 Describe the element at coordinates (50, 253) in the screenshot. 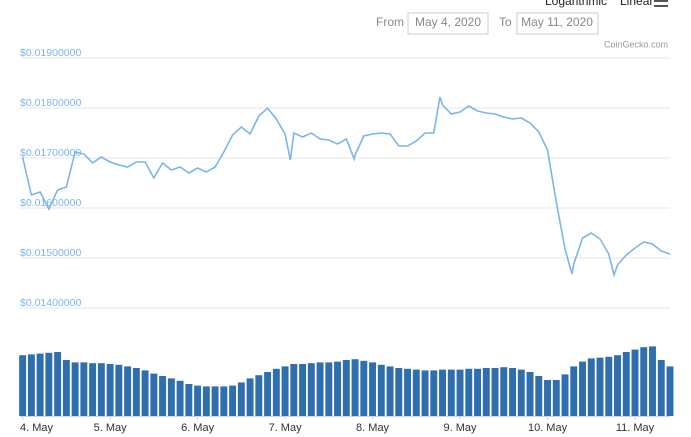

I see `y-tick-label: $0.01500000` at that location.